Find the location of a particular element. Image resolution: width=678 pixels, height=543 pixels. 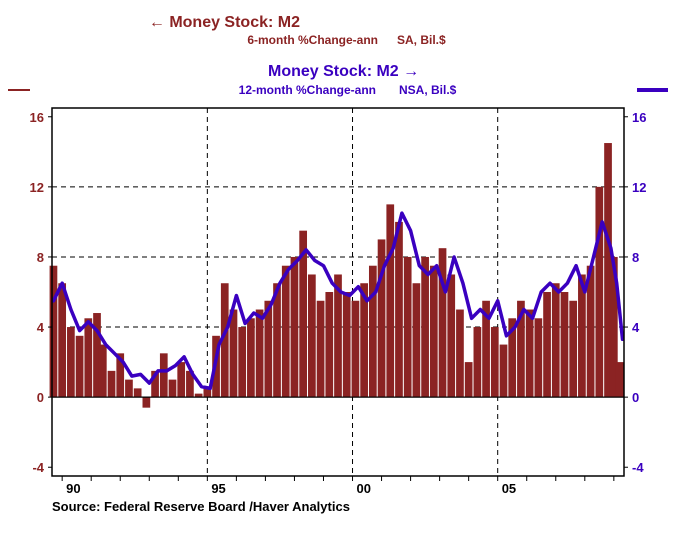

y-right-tick-label: 16 is located at coordinates (639, 117).